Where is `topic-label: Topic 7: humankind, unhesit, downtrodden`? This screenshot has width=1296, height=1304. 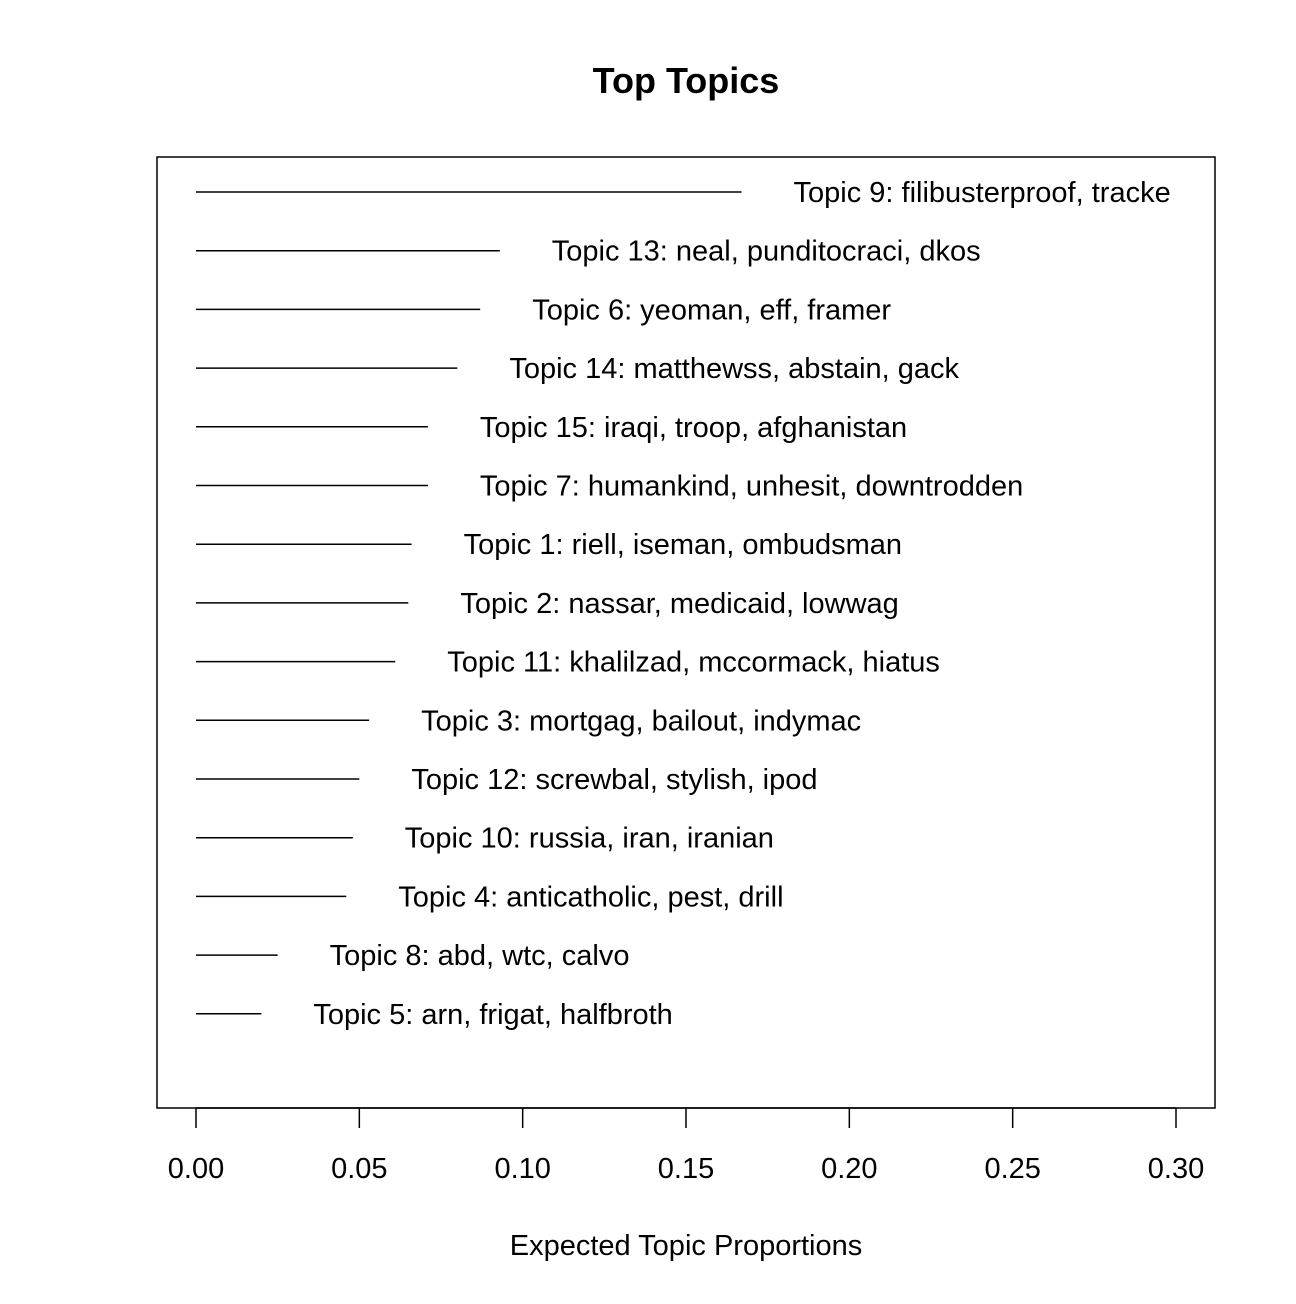
topic-label: Topic 7: humankind, unhesit, downtrodden is located at coordinates (751, 487).